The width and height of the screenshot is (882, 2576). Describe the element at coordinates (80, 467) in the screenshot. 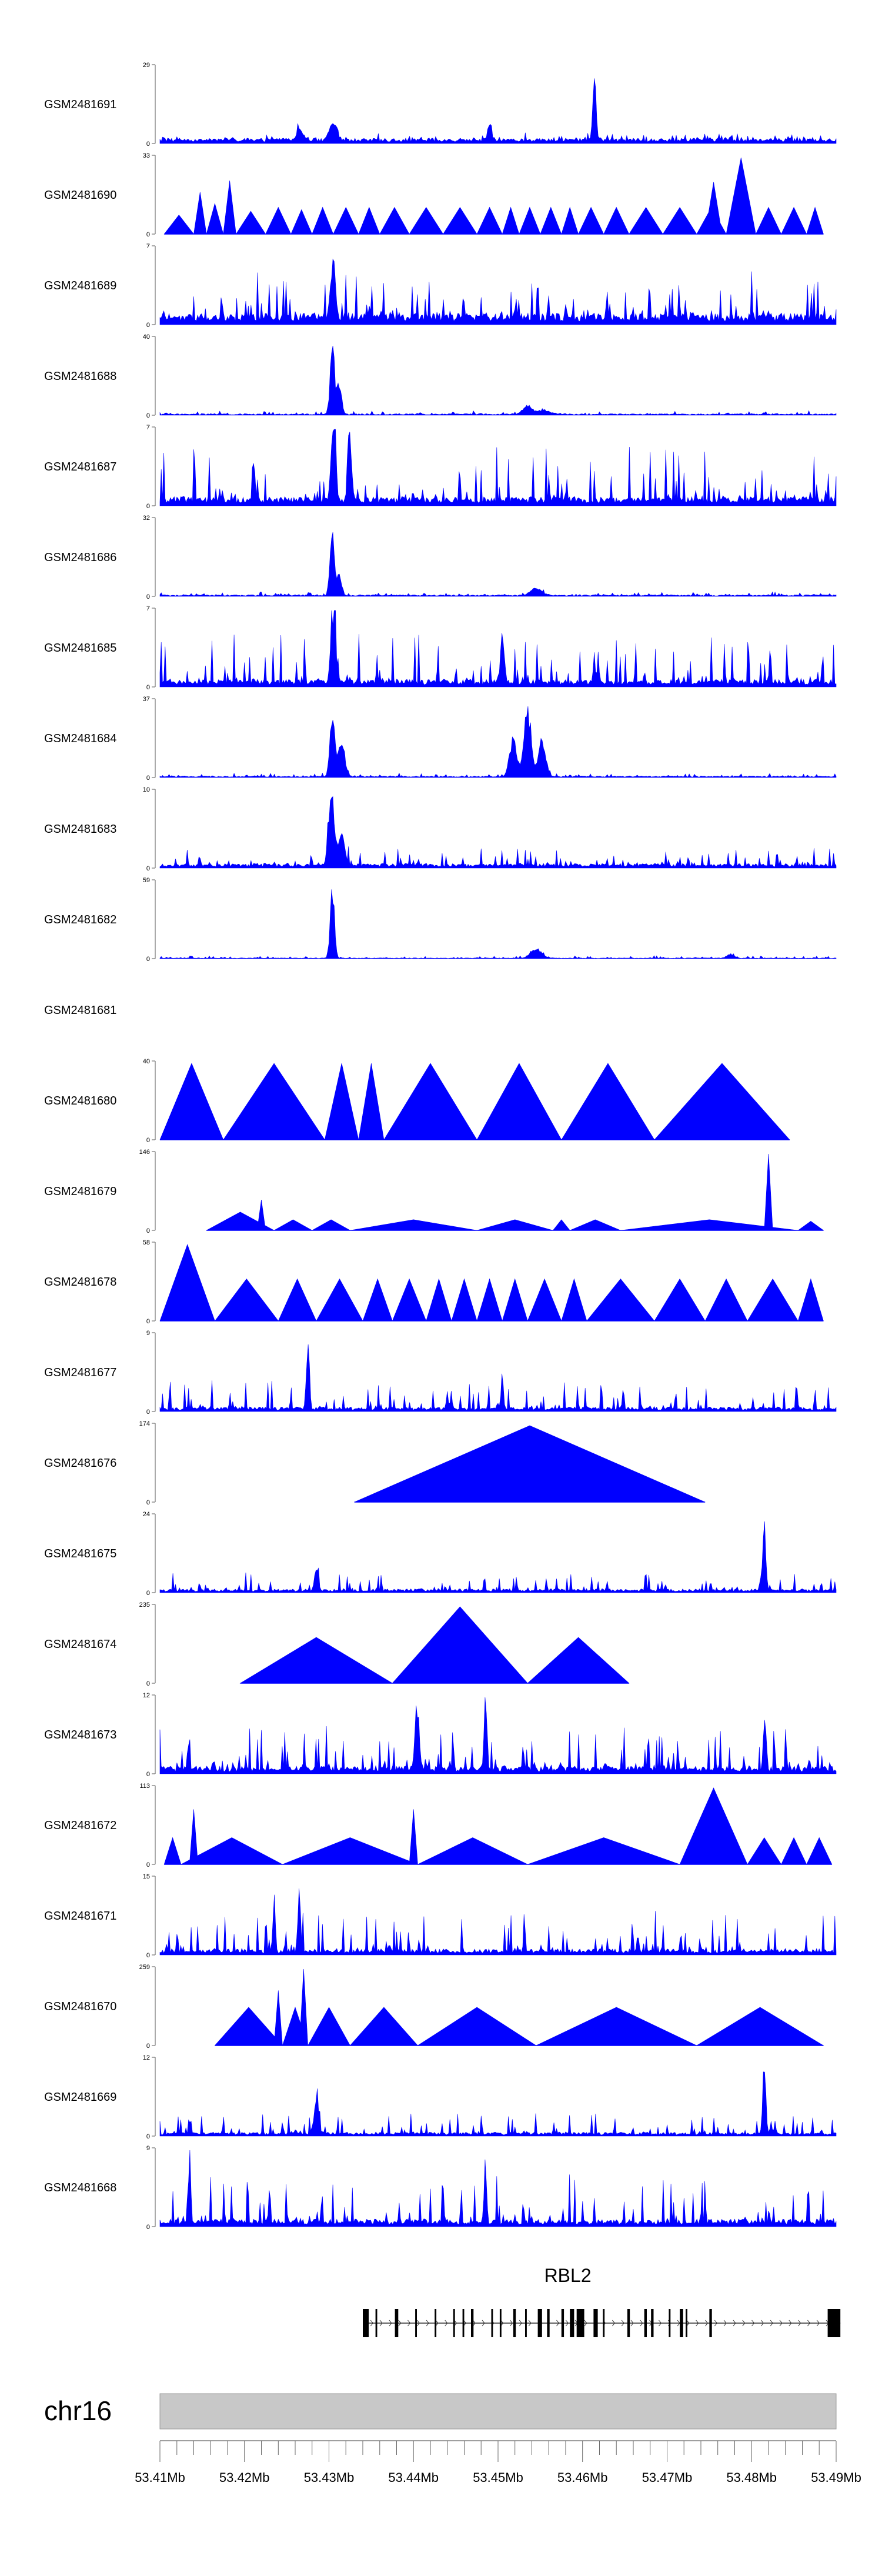

I see `track-label: GSM2481687` at that location.